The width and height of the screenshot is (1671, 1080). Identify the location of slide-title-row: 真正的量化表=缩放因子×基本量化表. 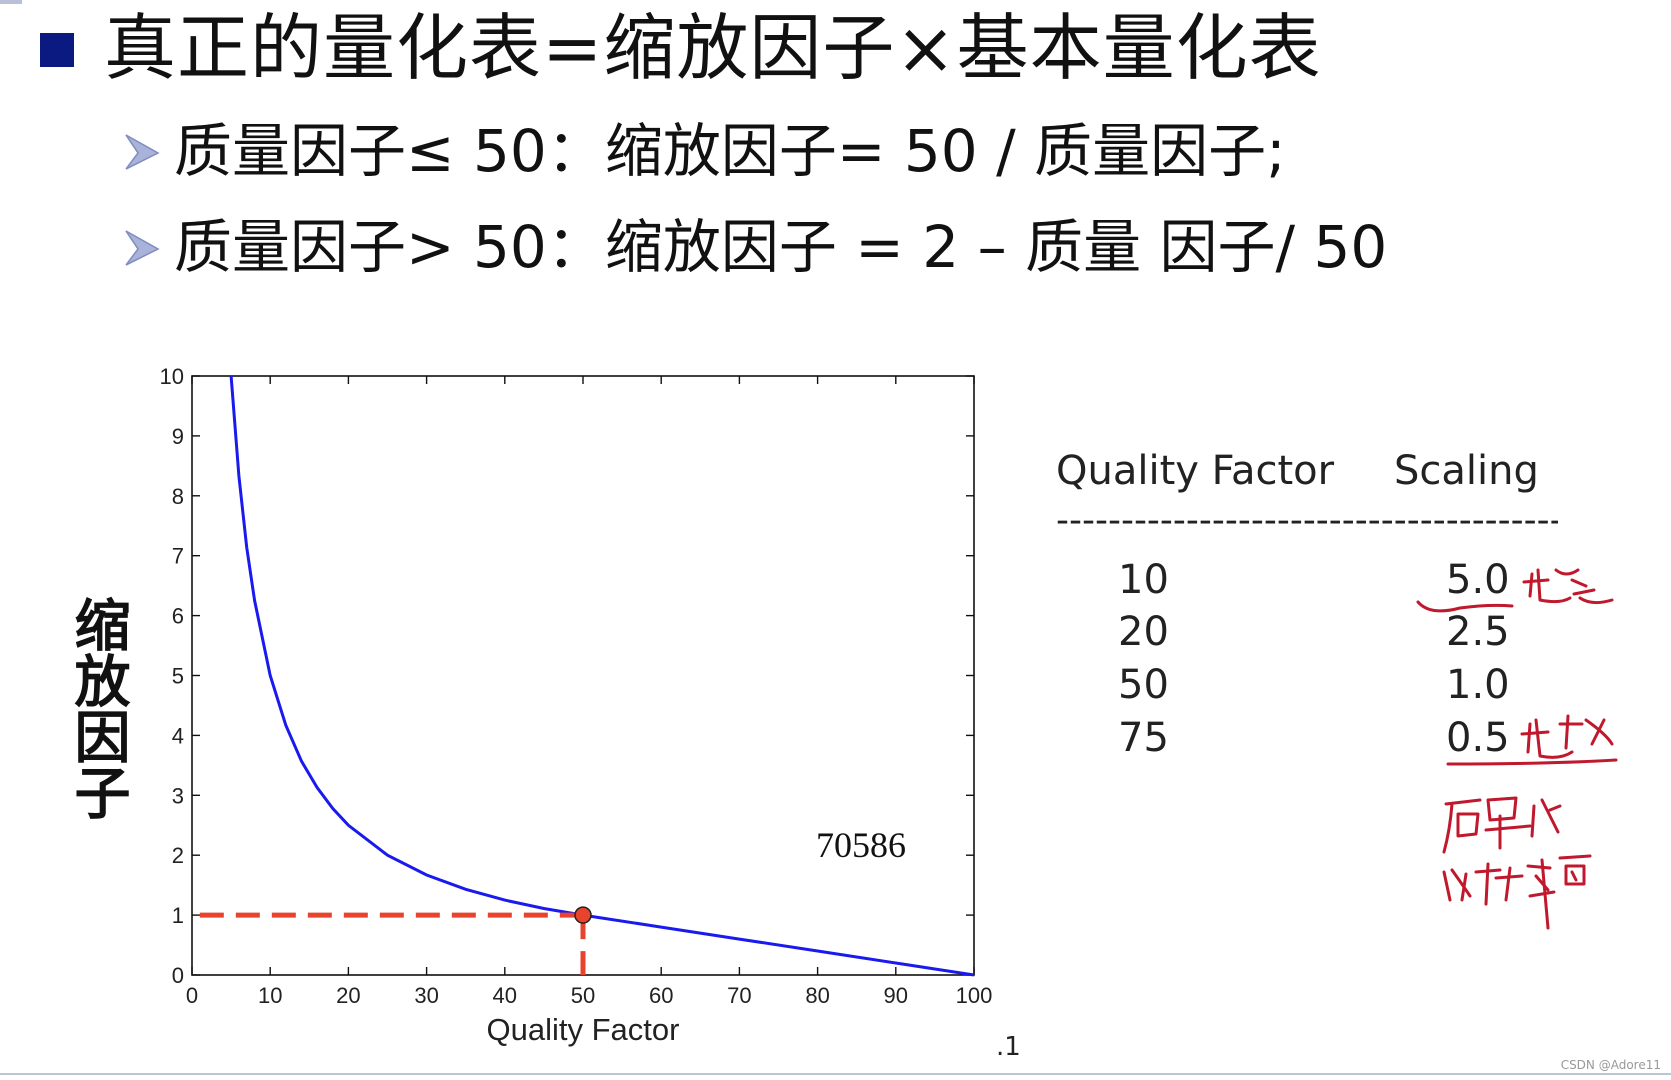
(681, 48).